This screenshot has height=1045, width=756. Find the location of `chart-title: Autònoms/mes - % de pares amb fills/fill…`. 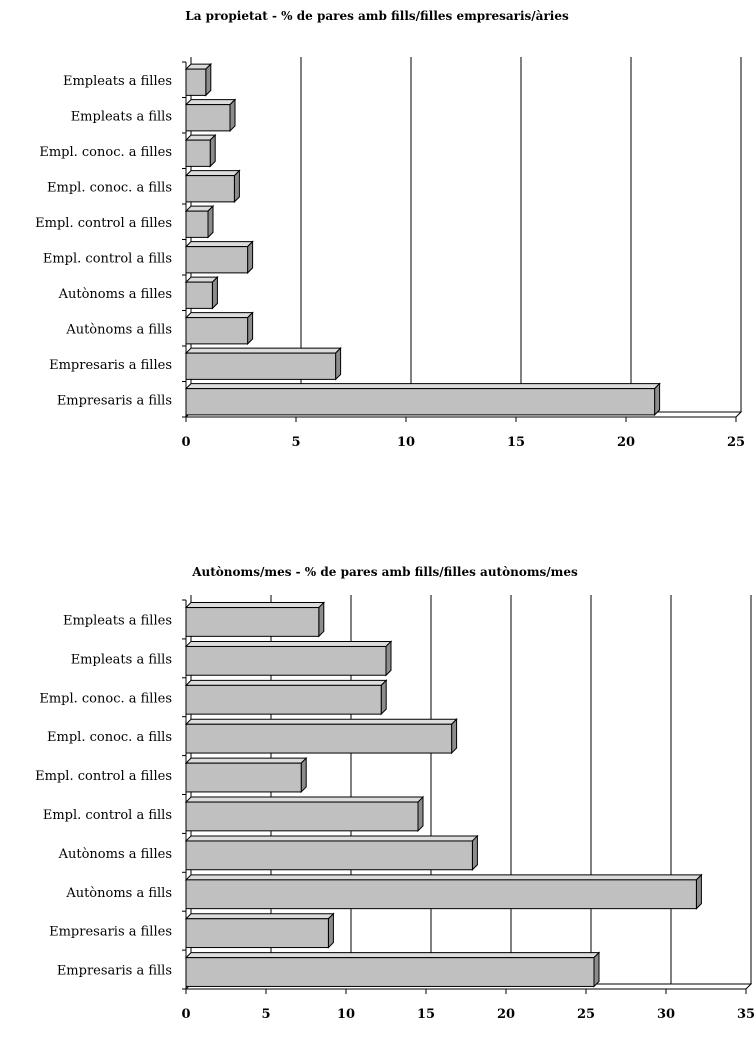

chart-title: Autònoms/mes - % de pares amb fills/fill… is located at coordinates (384, 572).